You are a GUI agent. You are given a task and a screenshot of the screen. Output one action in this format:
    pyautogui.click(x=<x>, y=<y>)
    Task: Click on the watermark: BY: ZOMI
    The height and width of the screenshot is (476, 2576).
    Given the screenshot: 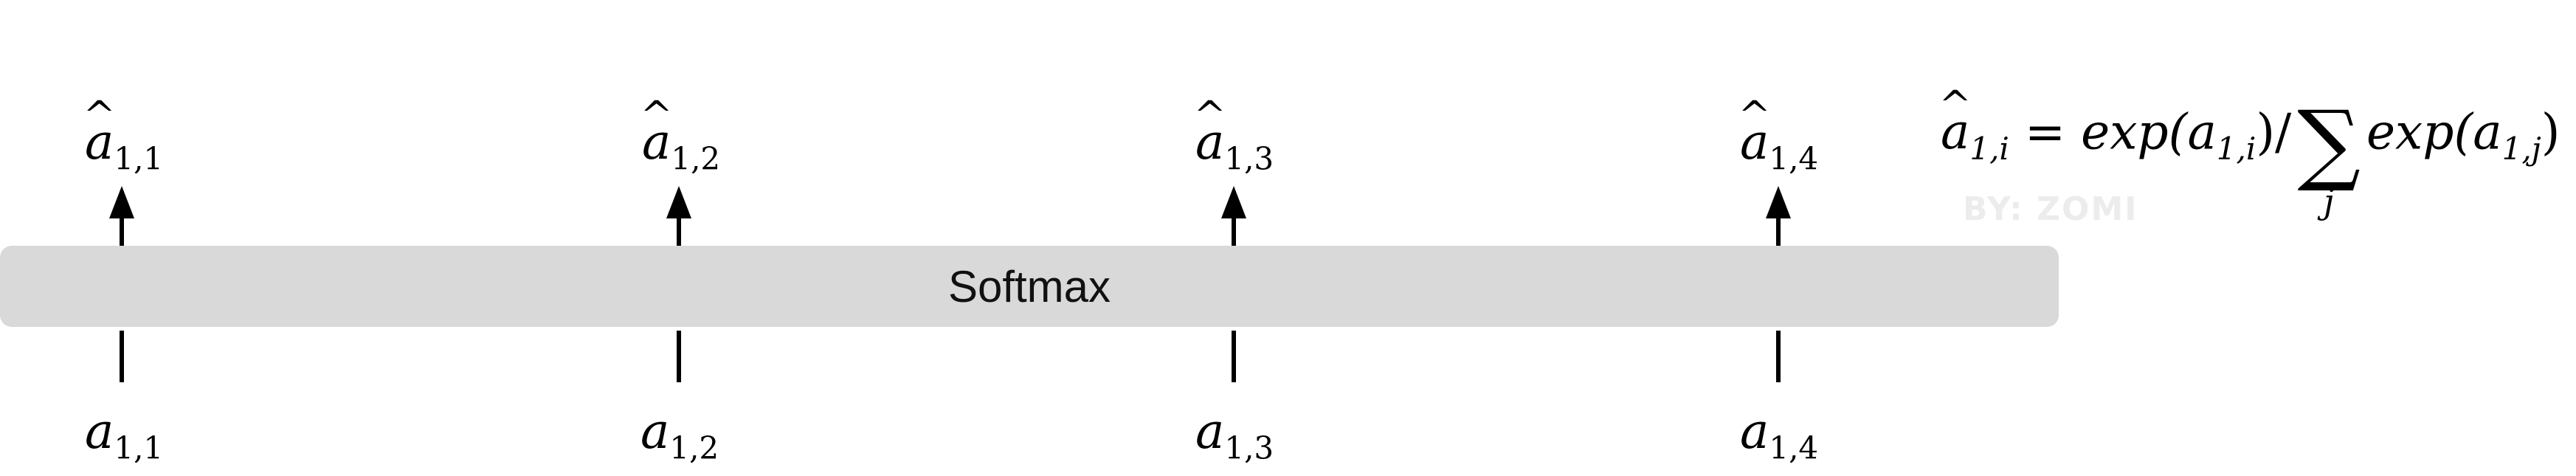 What is the action you would take?
    pyautogui.click(x=2050, y=209)
    